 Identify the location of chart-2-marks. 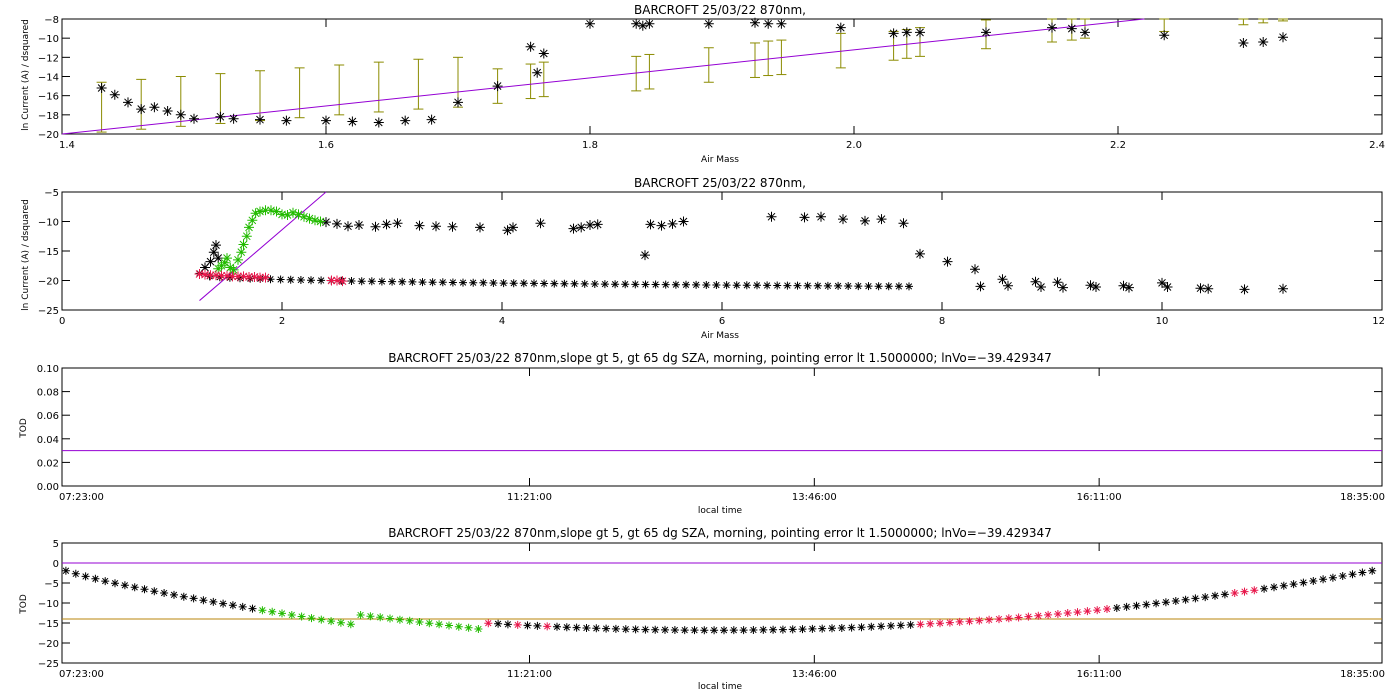
(741, 246).